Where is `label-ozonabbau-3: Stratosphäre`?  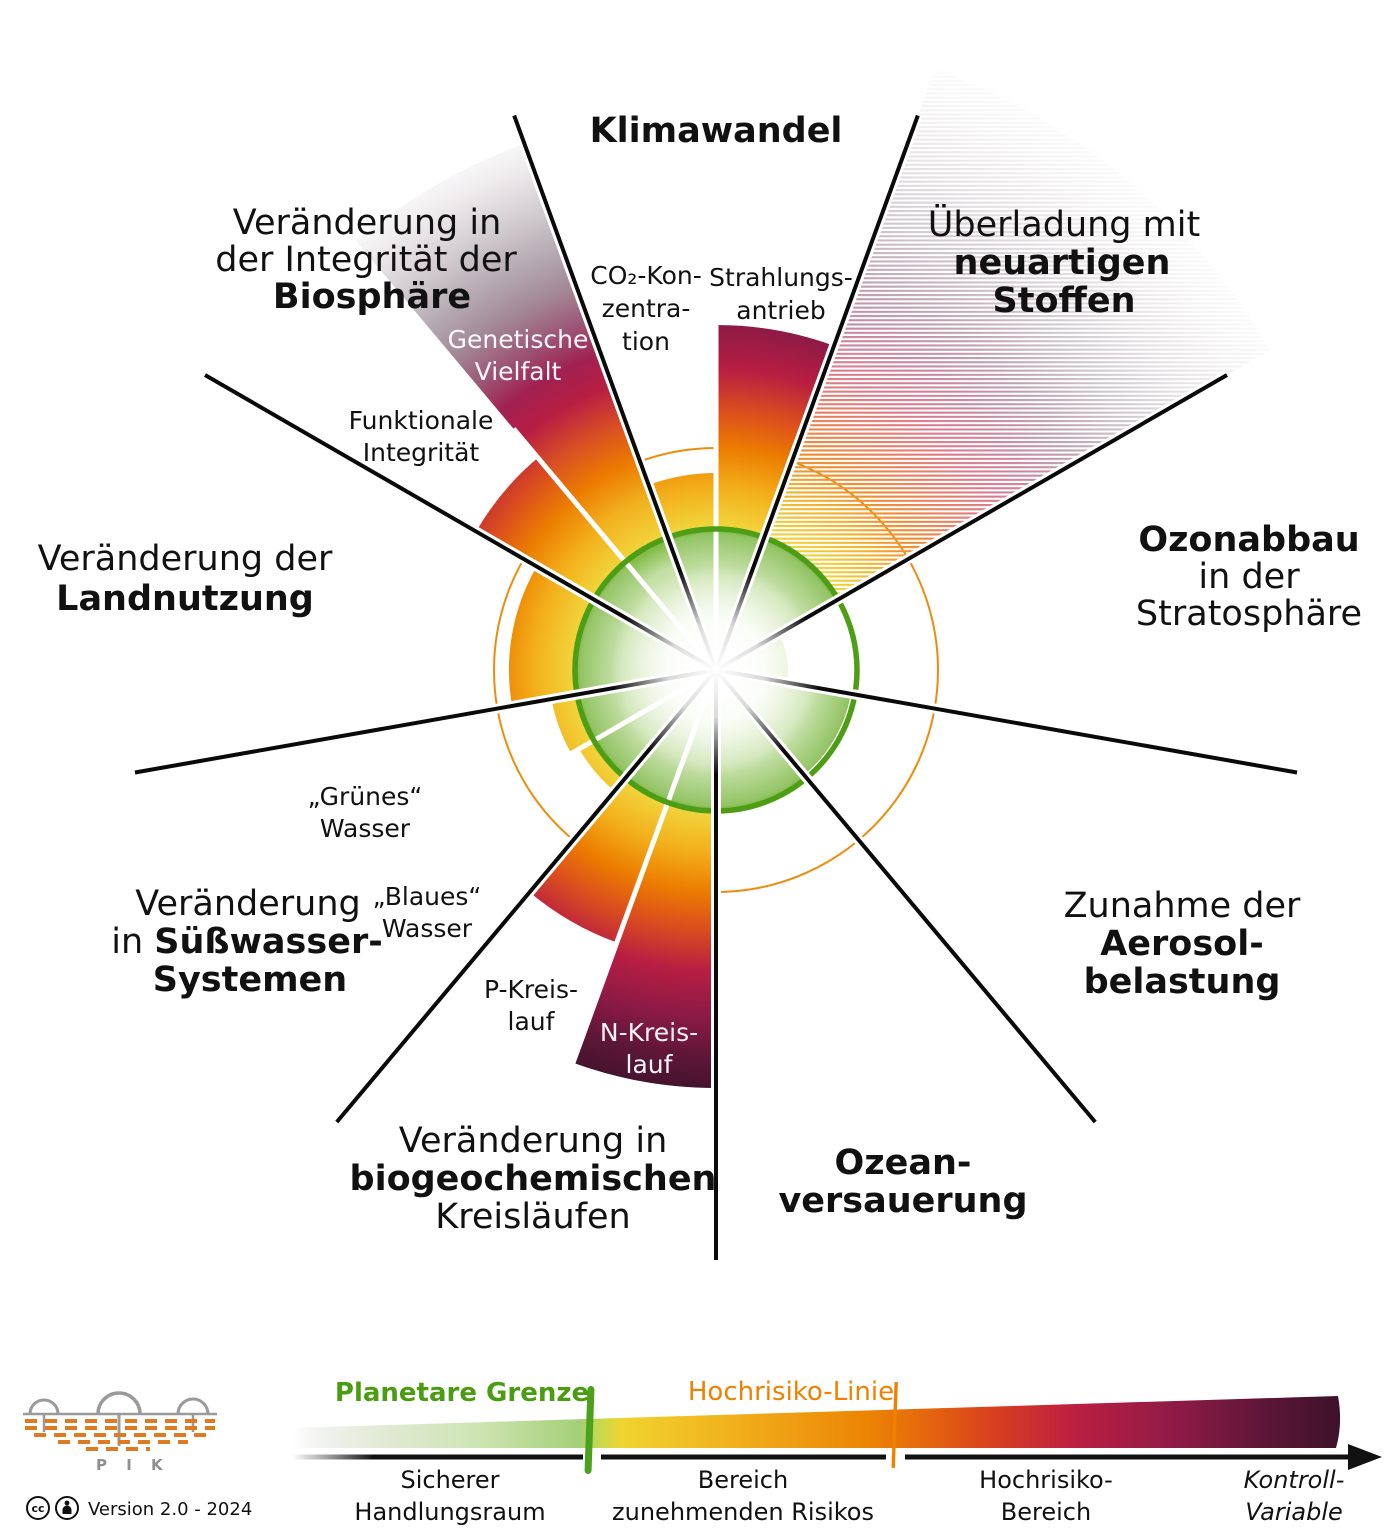
label-ozonabbau-3: Stratosphäre is located at coordinates (1249, 614).